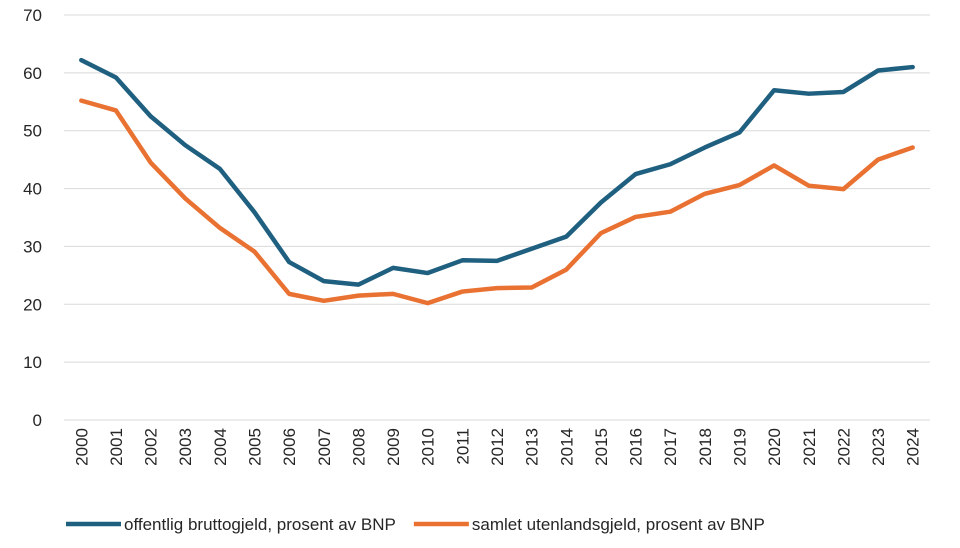 The image size is (960, 548). What do you see at coordinates (220, 447) in the screenshot?
I see `x-tick-label: 2004` at bounding box center [220, 447].